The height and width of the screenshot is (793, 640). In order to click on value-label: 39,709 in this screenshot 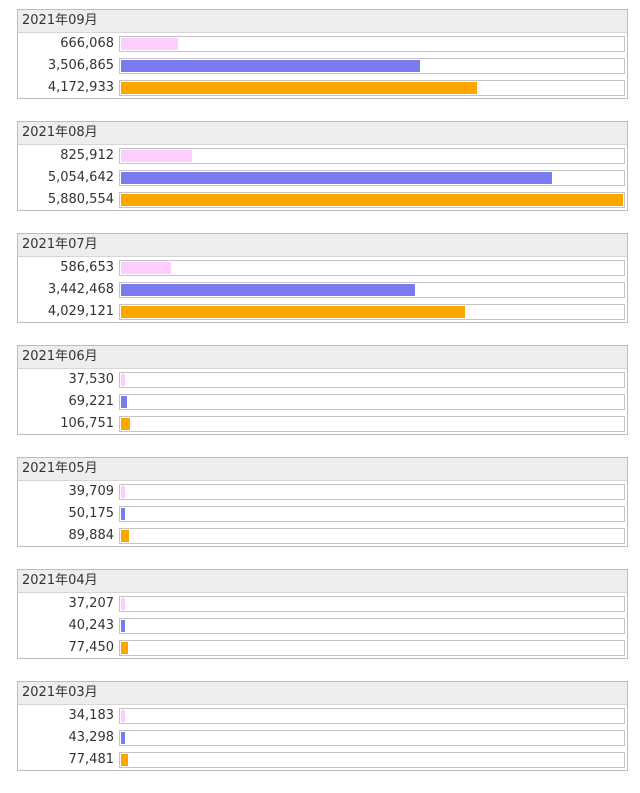, I will do `click(91, 491)`.